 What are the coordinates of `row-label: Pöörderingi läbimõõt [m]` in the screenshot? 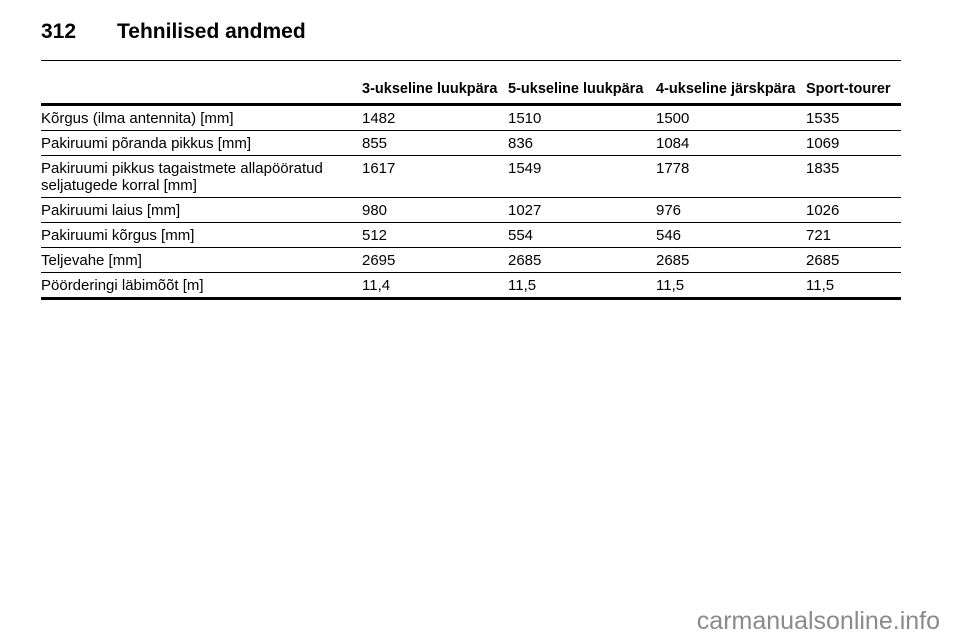 It's located at (201, 286).